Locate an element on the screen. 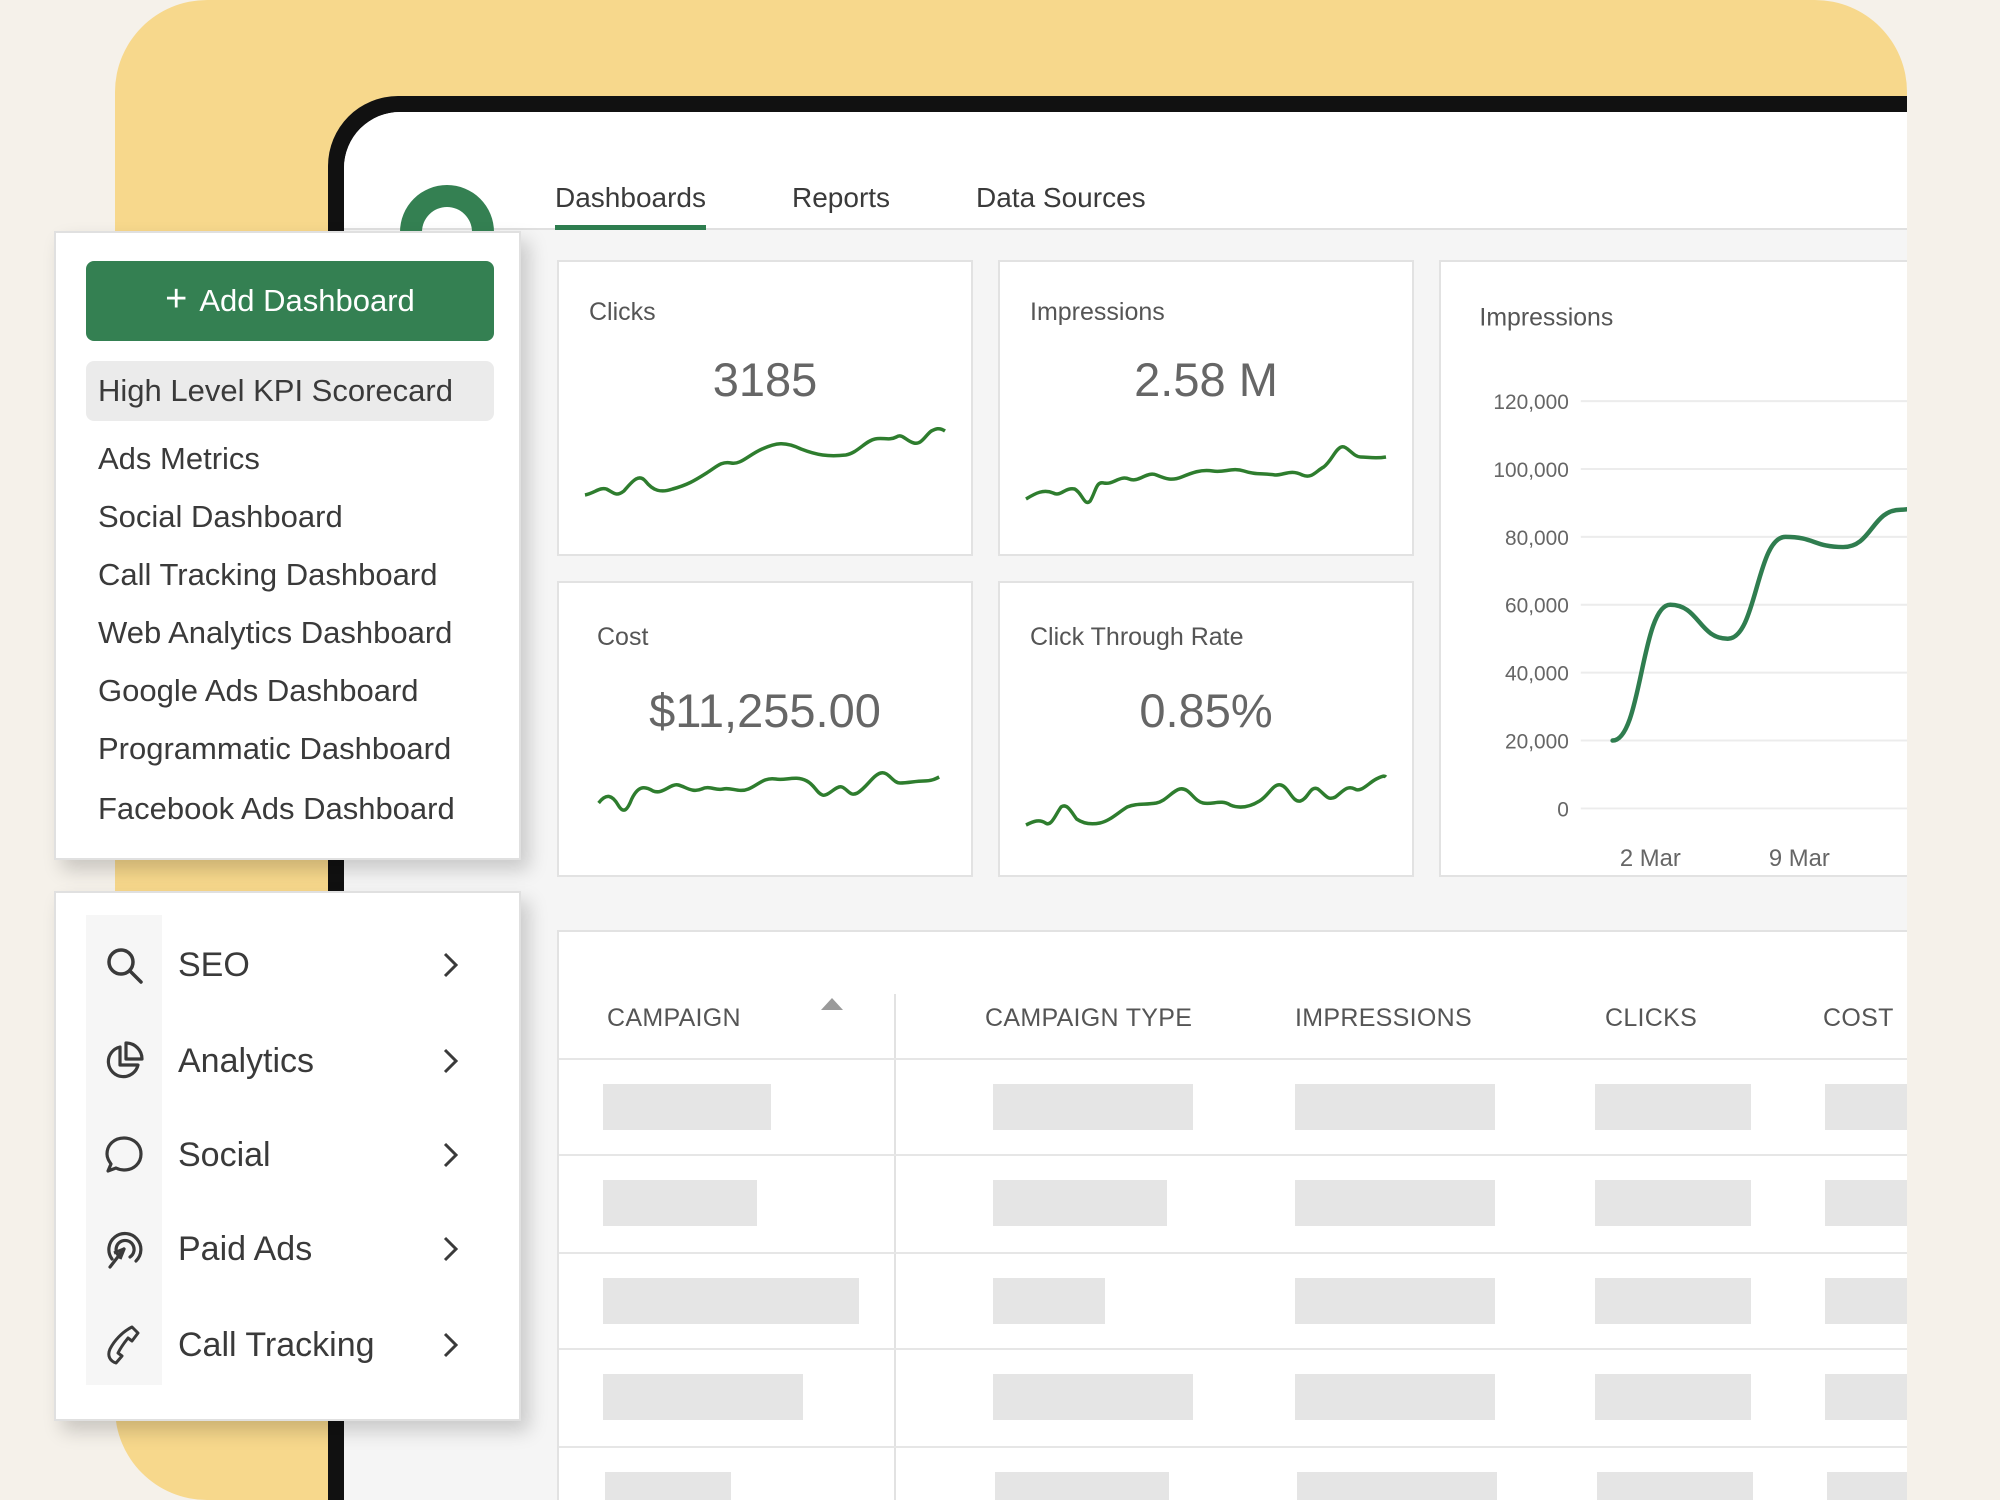  kpi-title: Cost is located at coordinates (623, 637).